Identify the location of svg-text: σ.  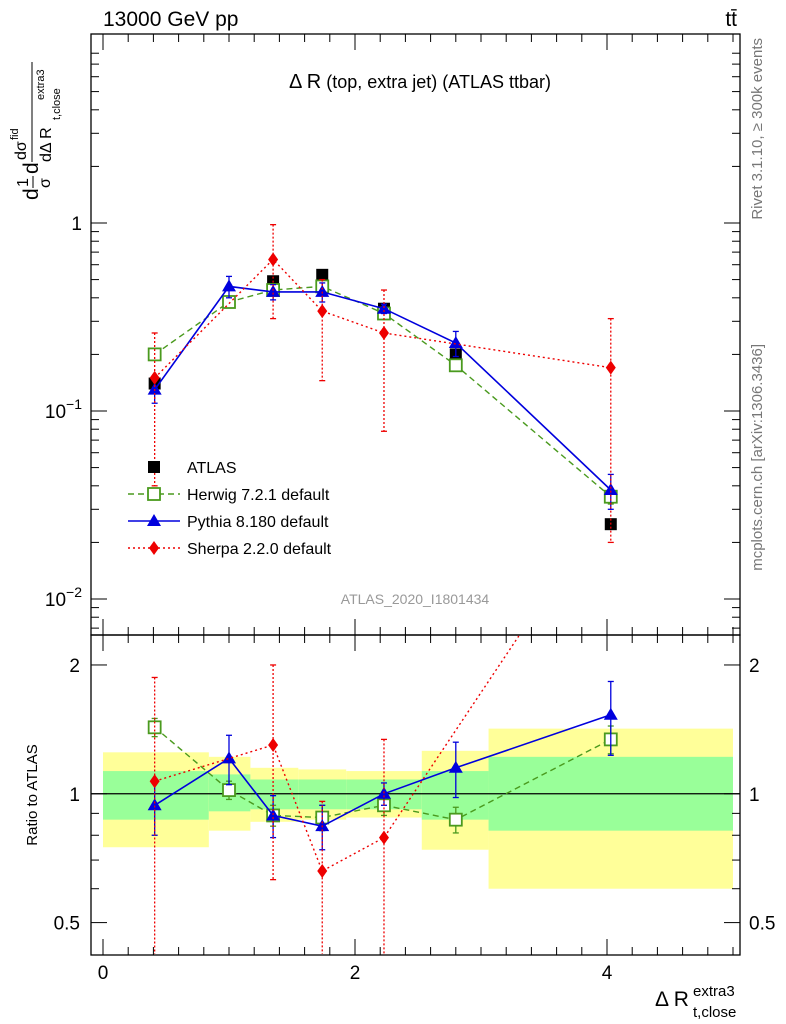
(45, 183).